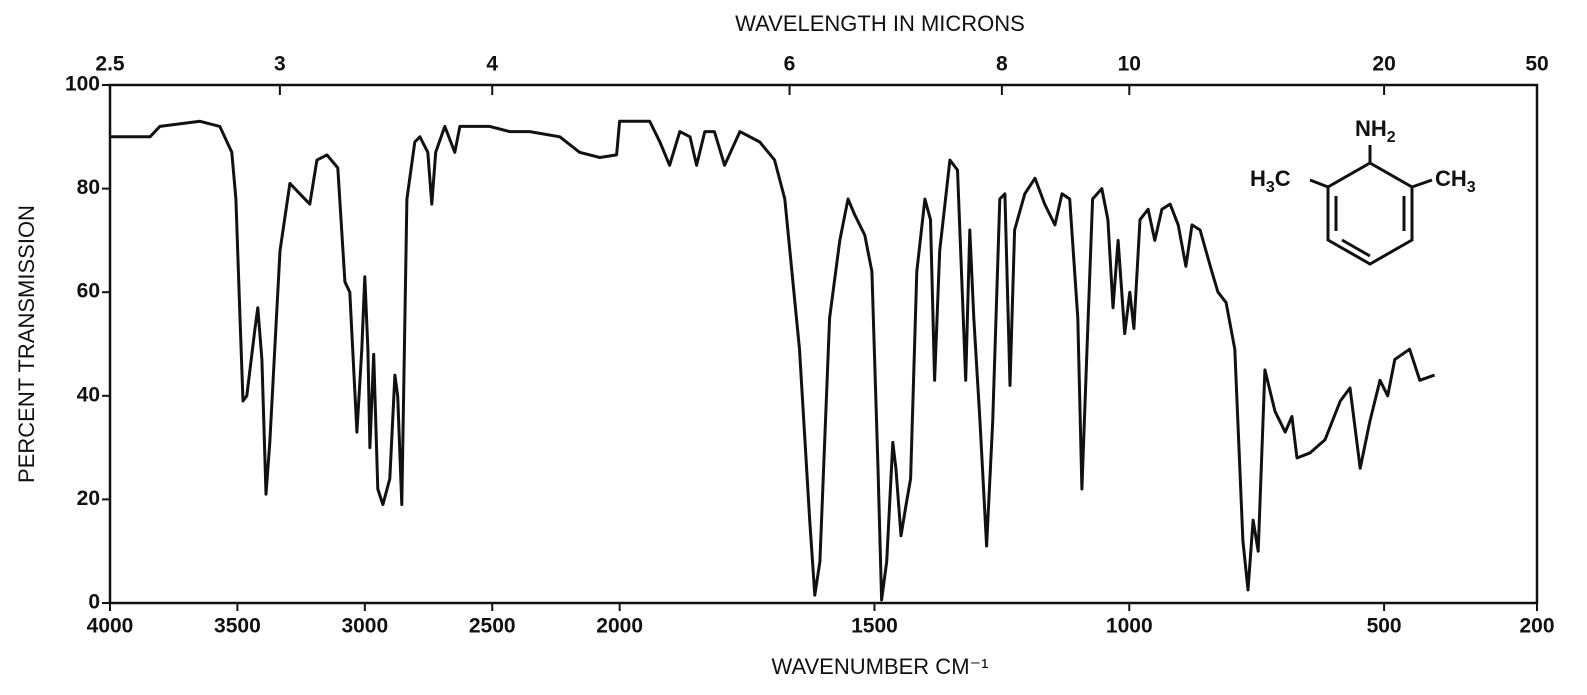 The image size is (1587, 695). What do you see at coordinates (619, 626) in the screenshot?
I see `x-tick-label: 2000` at bounding box center [619, 626].